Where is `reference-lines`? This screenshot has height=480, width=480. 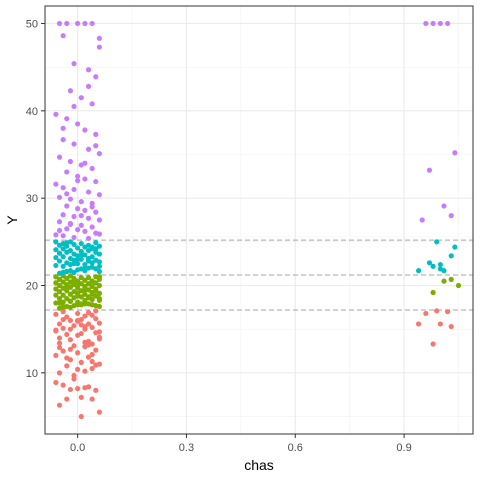 reference-lines is located at coordinates (259, 275).